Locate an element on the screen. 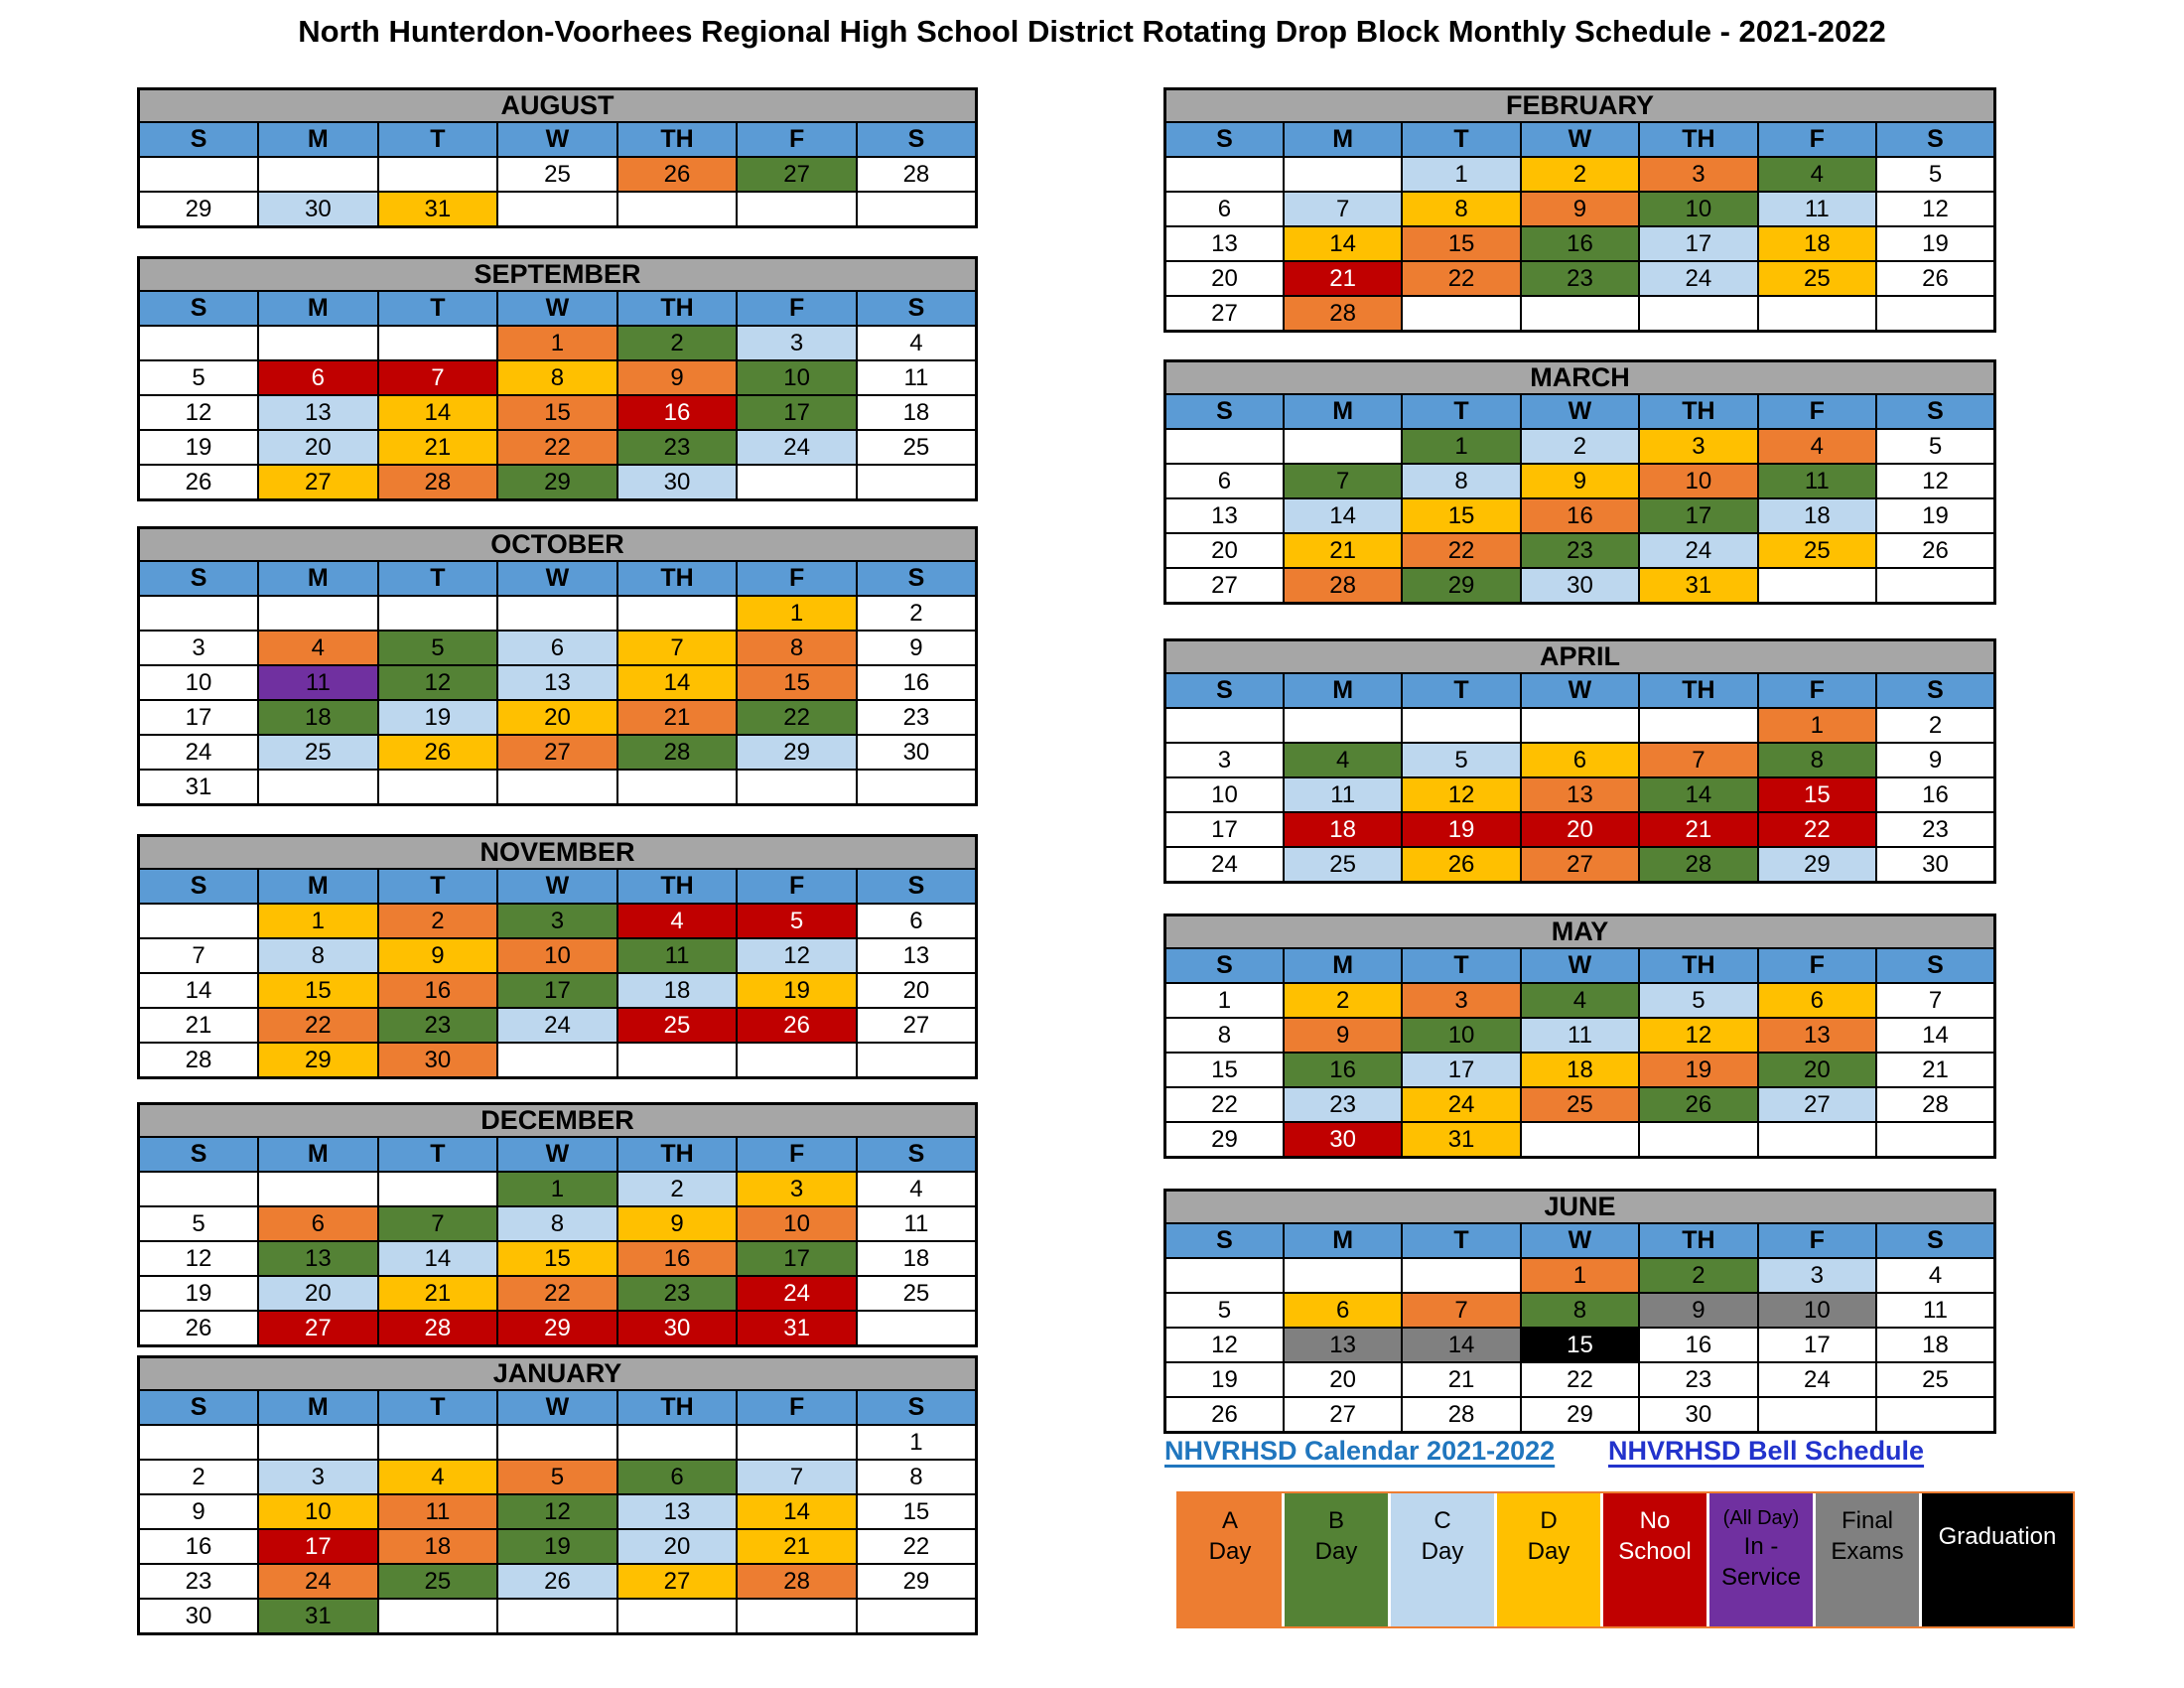 Image resolution: width=2184 pixels, height=1688 pixels. day-cell-june-21: 21 is located at coordinates (1461, 1379).